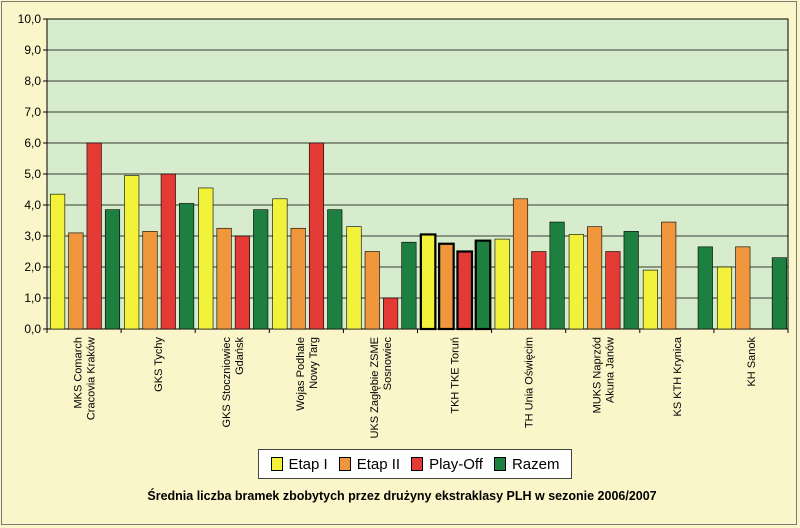  I want to click on x-category-label: GKS Tychy, so click(159, 364).